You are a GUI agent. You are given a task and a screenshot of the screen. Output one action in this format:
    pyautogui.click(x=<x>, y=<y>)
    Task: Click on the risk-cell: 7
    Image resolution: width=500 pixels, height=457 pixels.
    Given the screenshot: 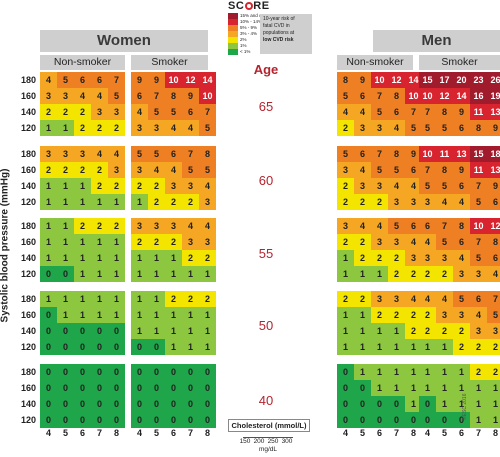 What is the action you would take?
    pyautogui.click(x=190, y=154)
    